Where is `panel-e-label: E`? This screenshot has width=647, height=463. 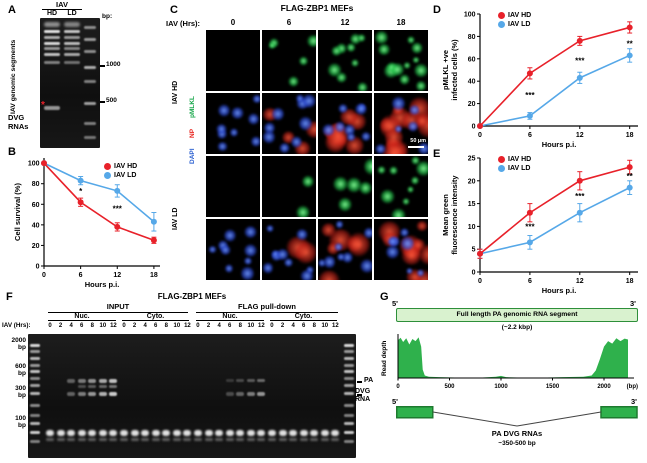 panel-e-label: E is located at coordinates (437, 154).